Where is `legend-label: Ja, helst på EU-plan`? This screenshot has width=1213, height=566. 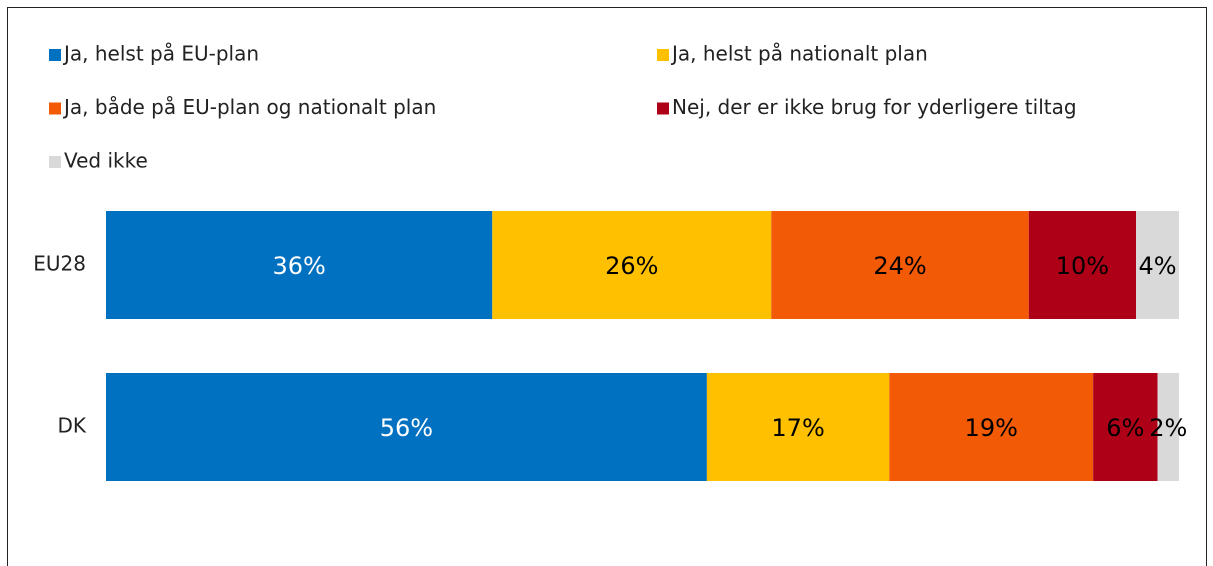
legend-label: Ja, helst på EU-plan is located at coordinates (160, 54).